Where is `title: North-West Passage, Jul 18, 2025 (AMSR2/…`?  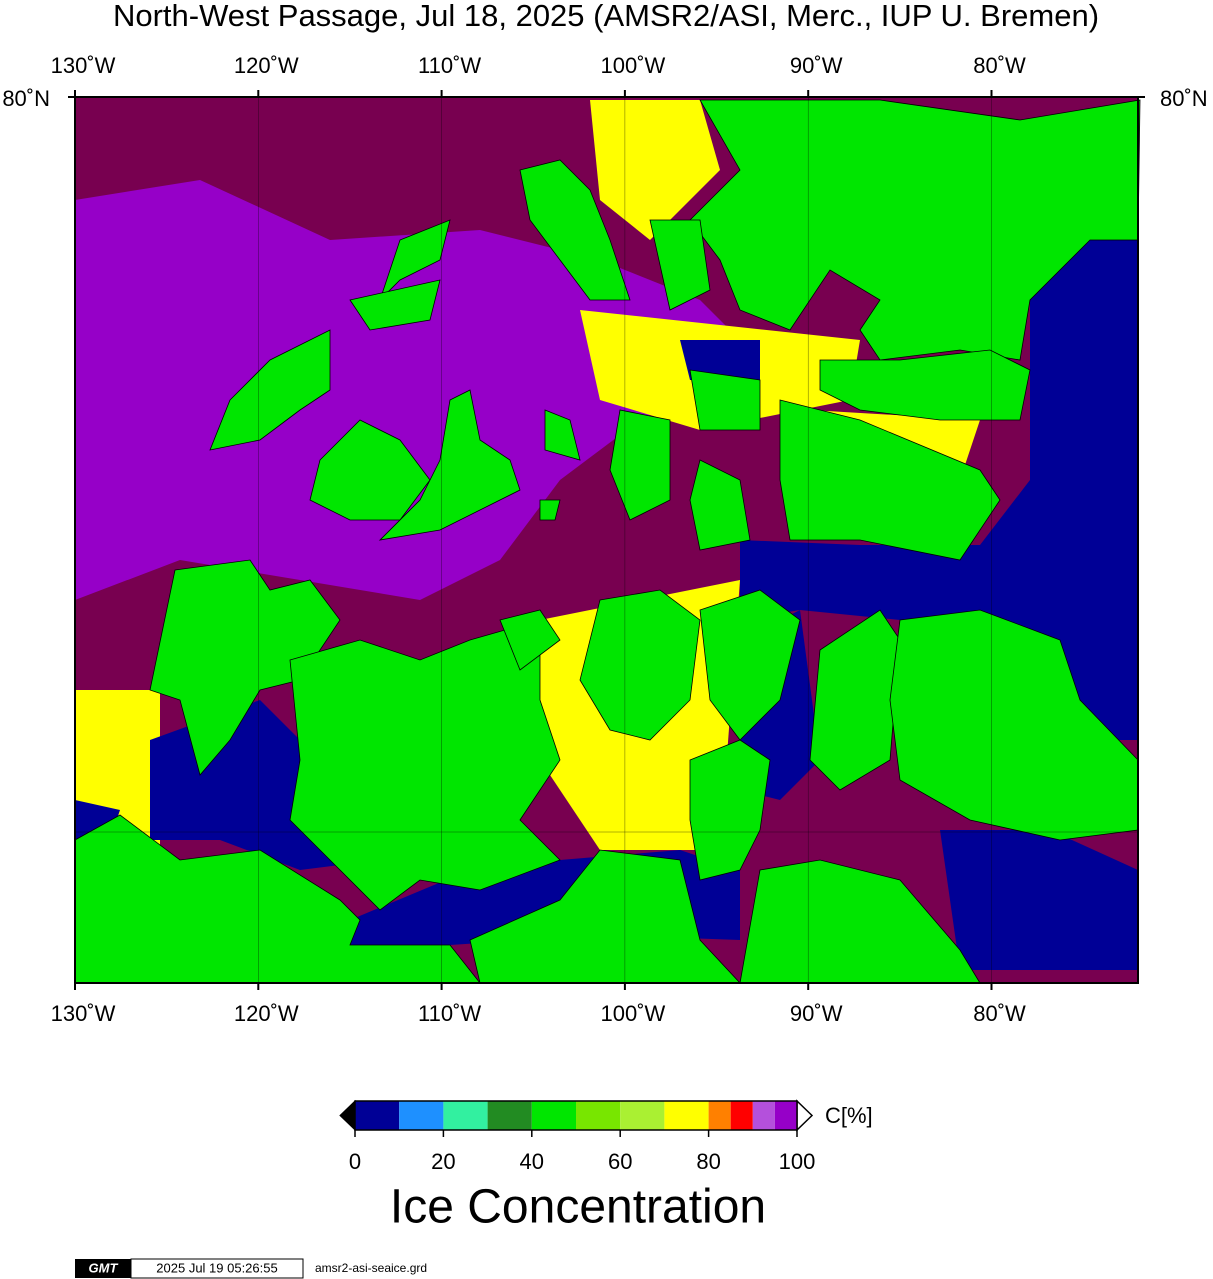 title: North-West Passage, Jul 18, 2025 (AMSR2/… is located at coordinates (606, 16).